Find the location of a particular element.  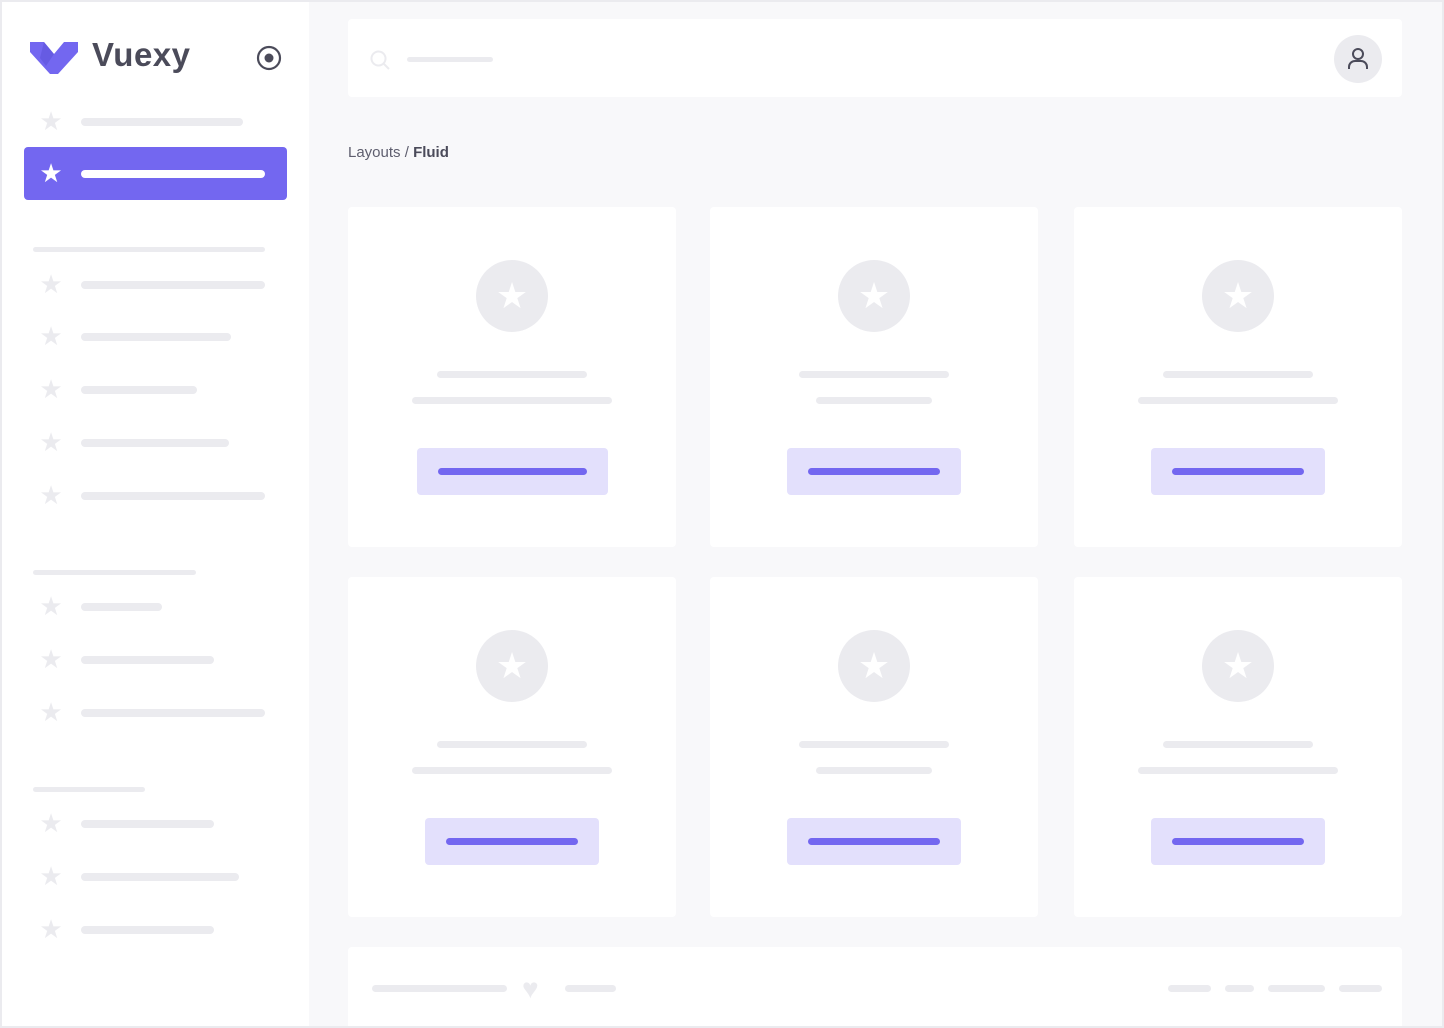

avatar is located at coordinates (1358, 59).